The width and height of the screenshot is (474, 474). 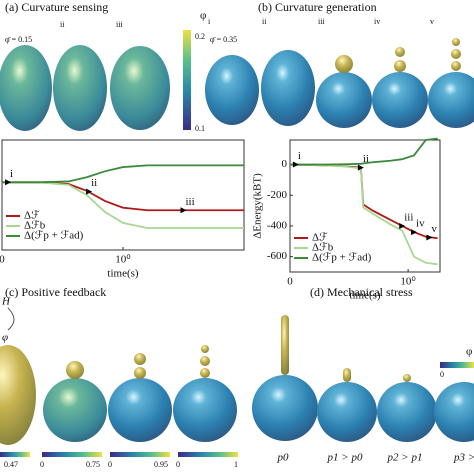 What do you see at coordinates (405, 458) in the screenshot?
I see `pressure-label: p2 > p1` at bounding box center [405, 458].